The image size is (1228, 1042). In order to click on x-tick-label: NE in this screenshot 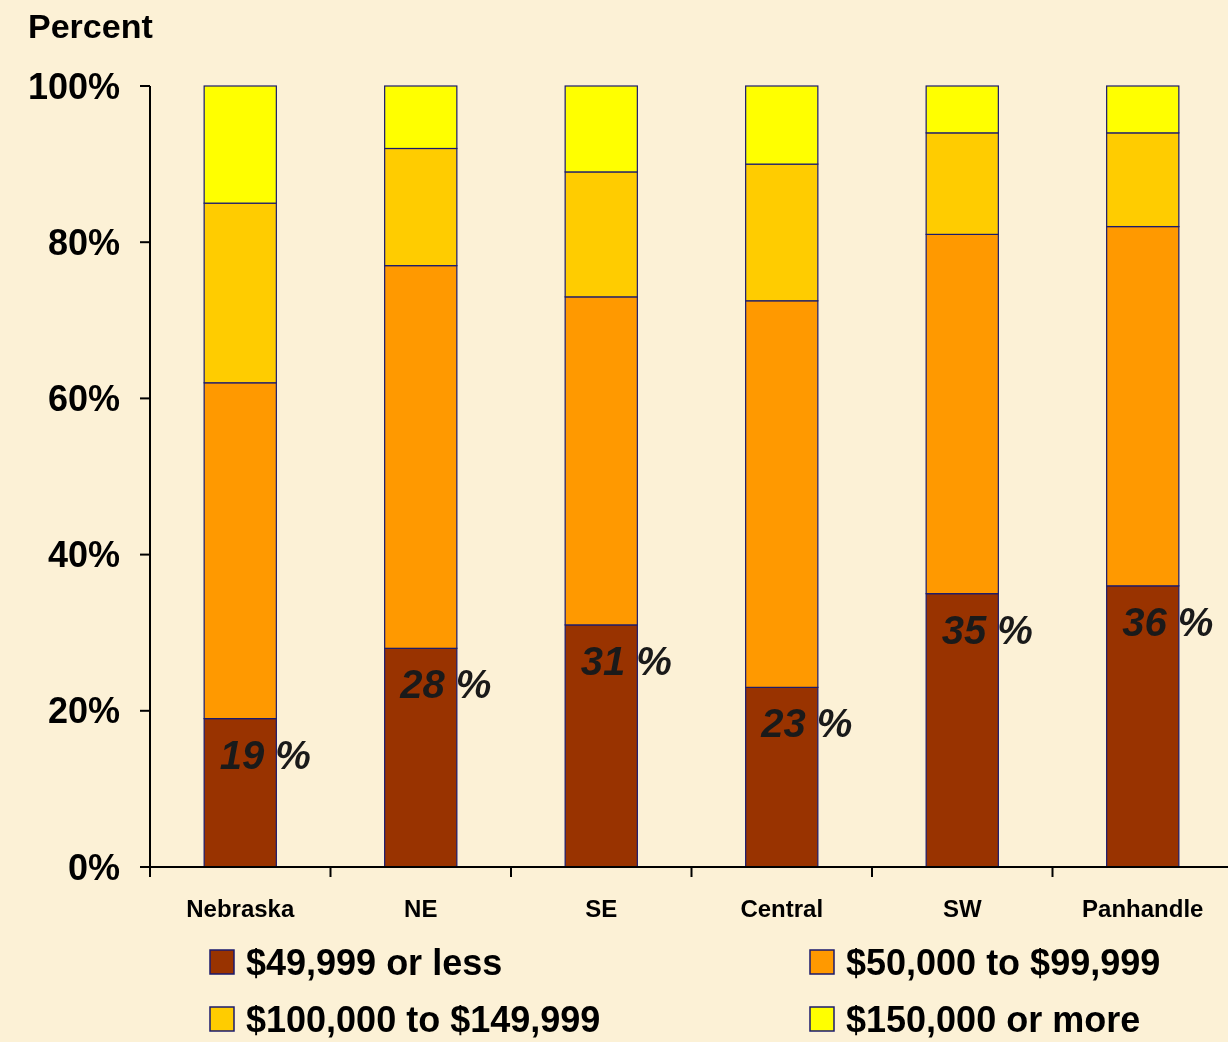, I will do `click(421, 908)`.